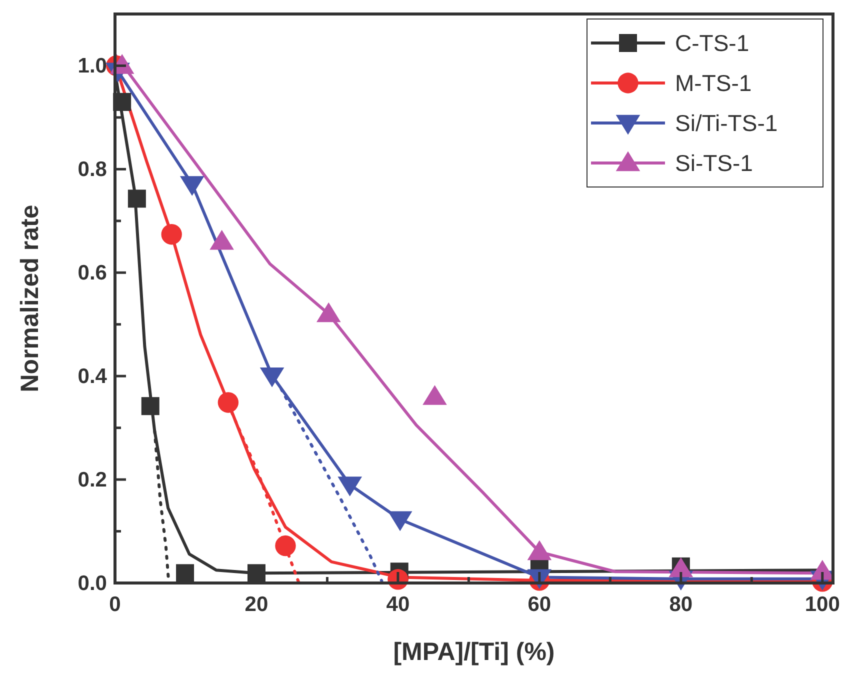 The height and width of the screenshot is (677, 849). I want to click on x-tick-label: 60, so click(540, 604).